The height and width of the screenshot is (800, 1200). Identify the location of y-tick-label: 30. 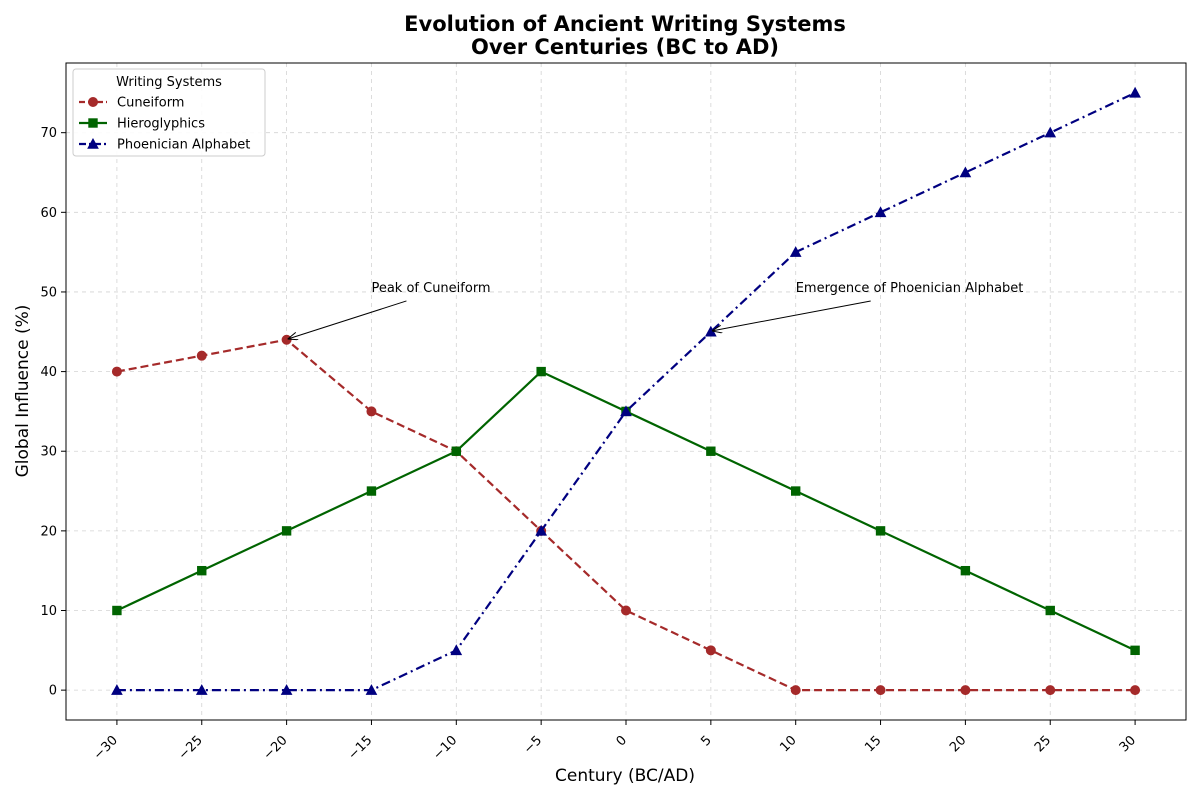
(48, 452).